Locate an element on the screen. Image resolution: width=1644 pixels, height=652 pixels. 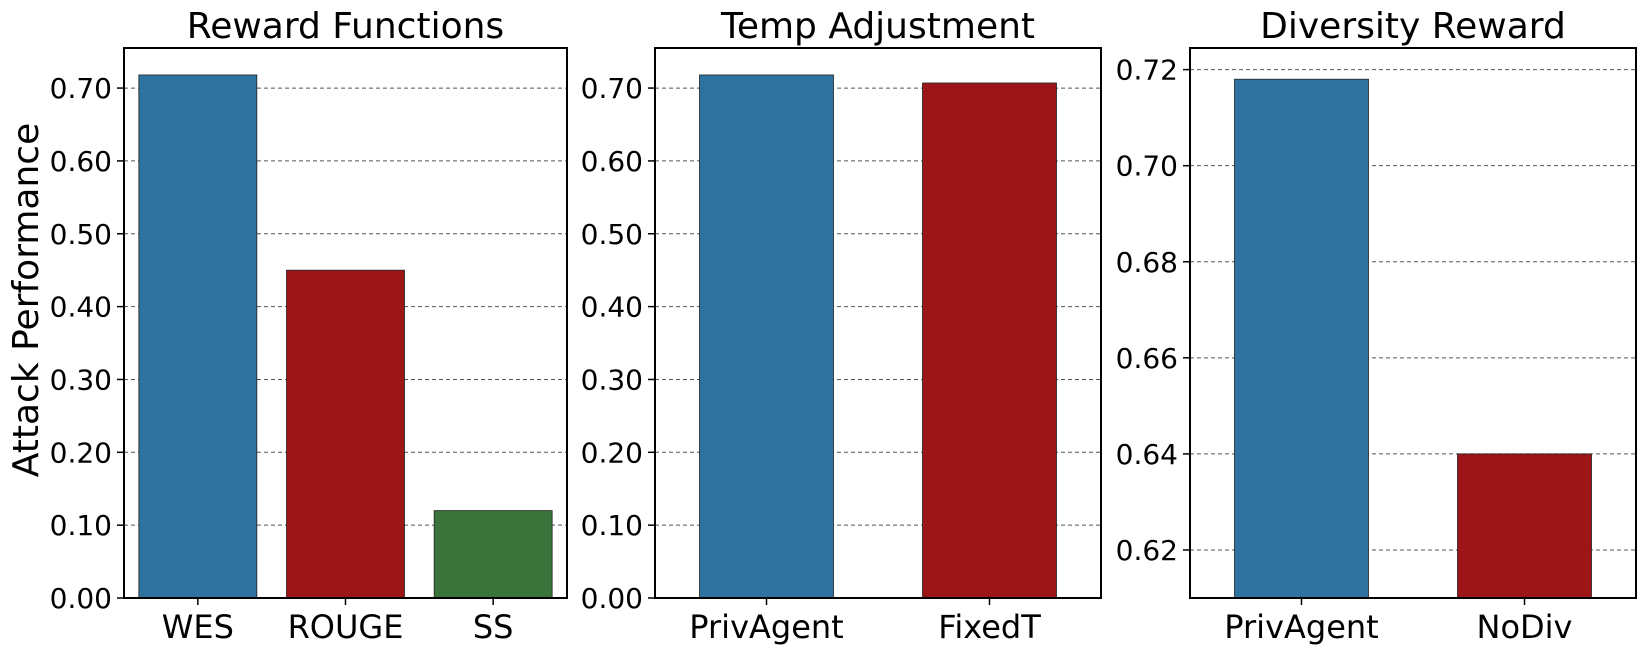
y-tick-label: 0.72 is located at coordinates (1147, 70).